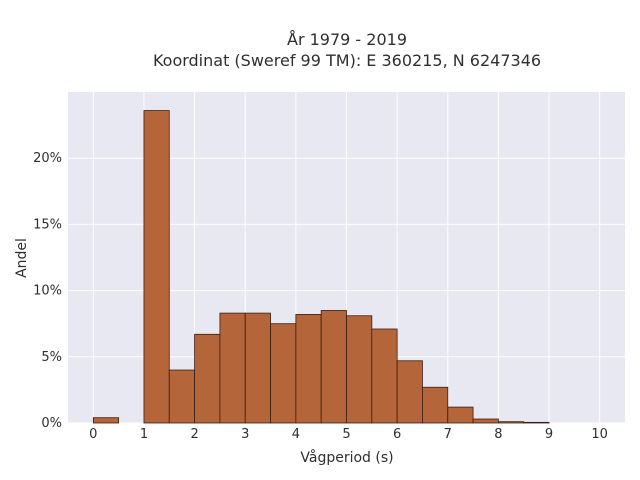 The width and height of the screenshot is (640, 480). Describe the element at coordinates (51, 423) in the screenshot. I see `y-tick-label: 0%` at that location.